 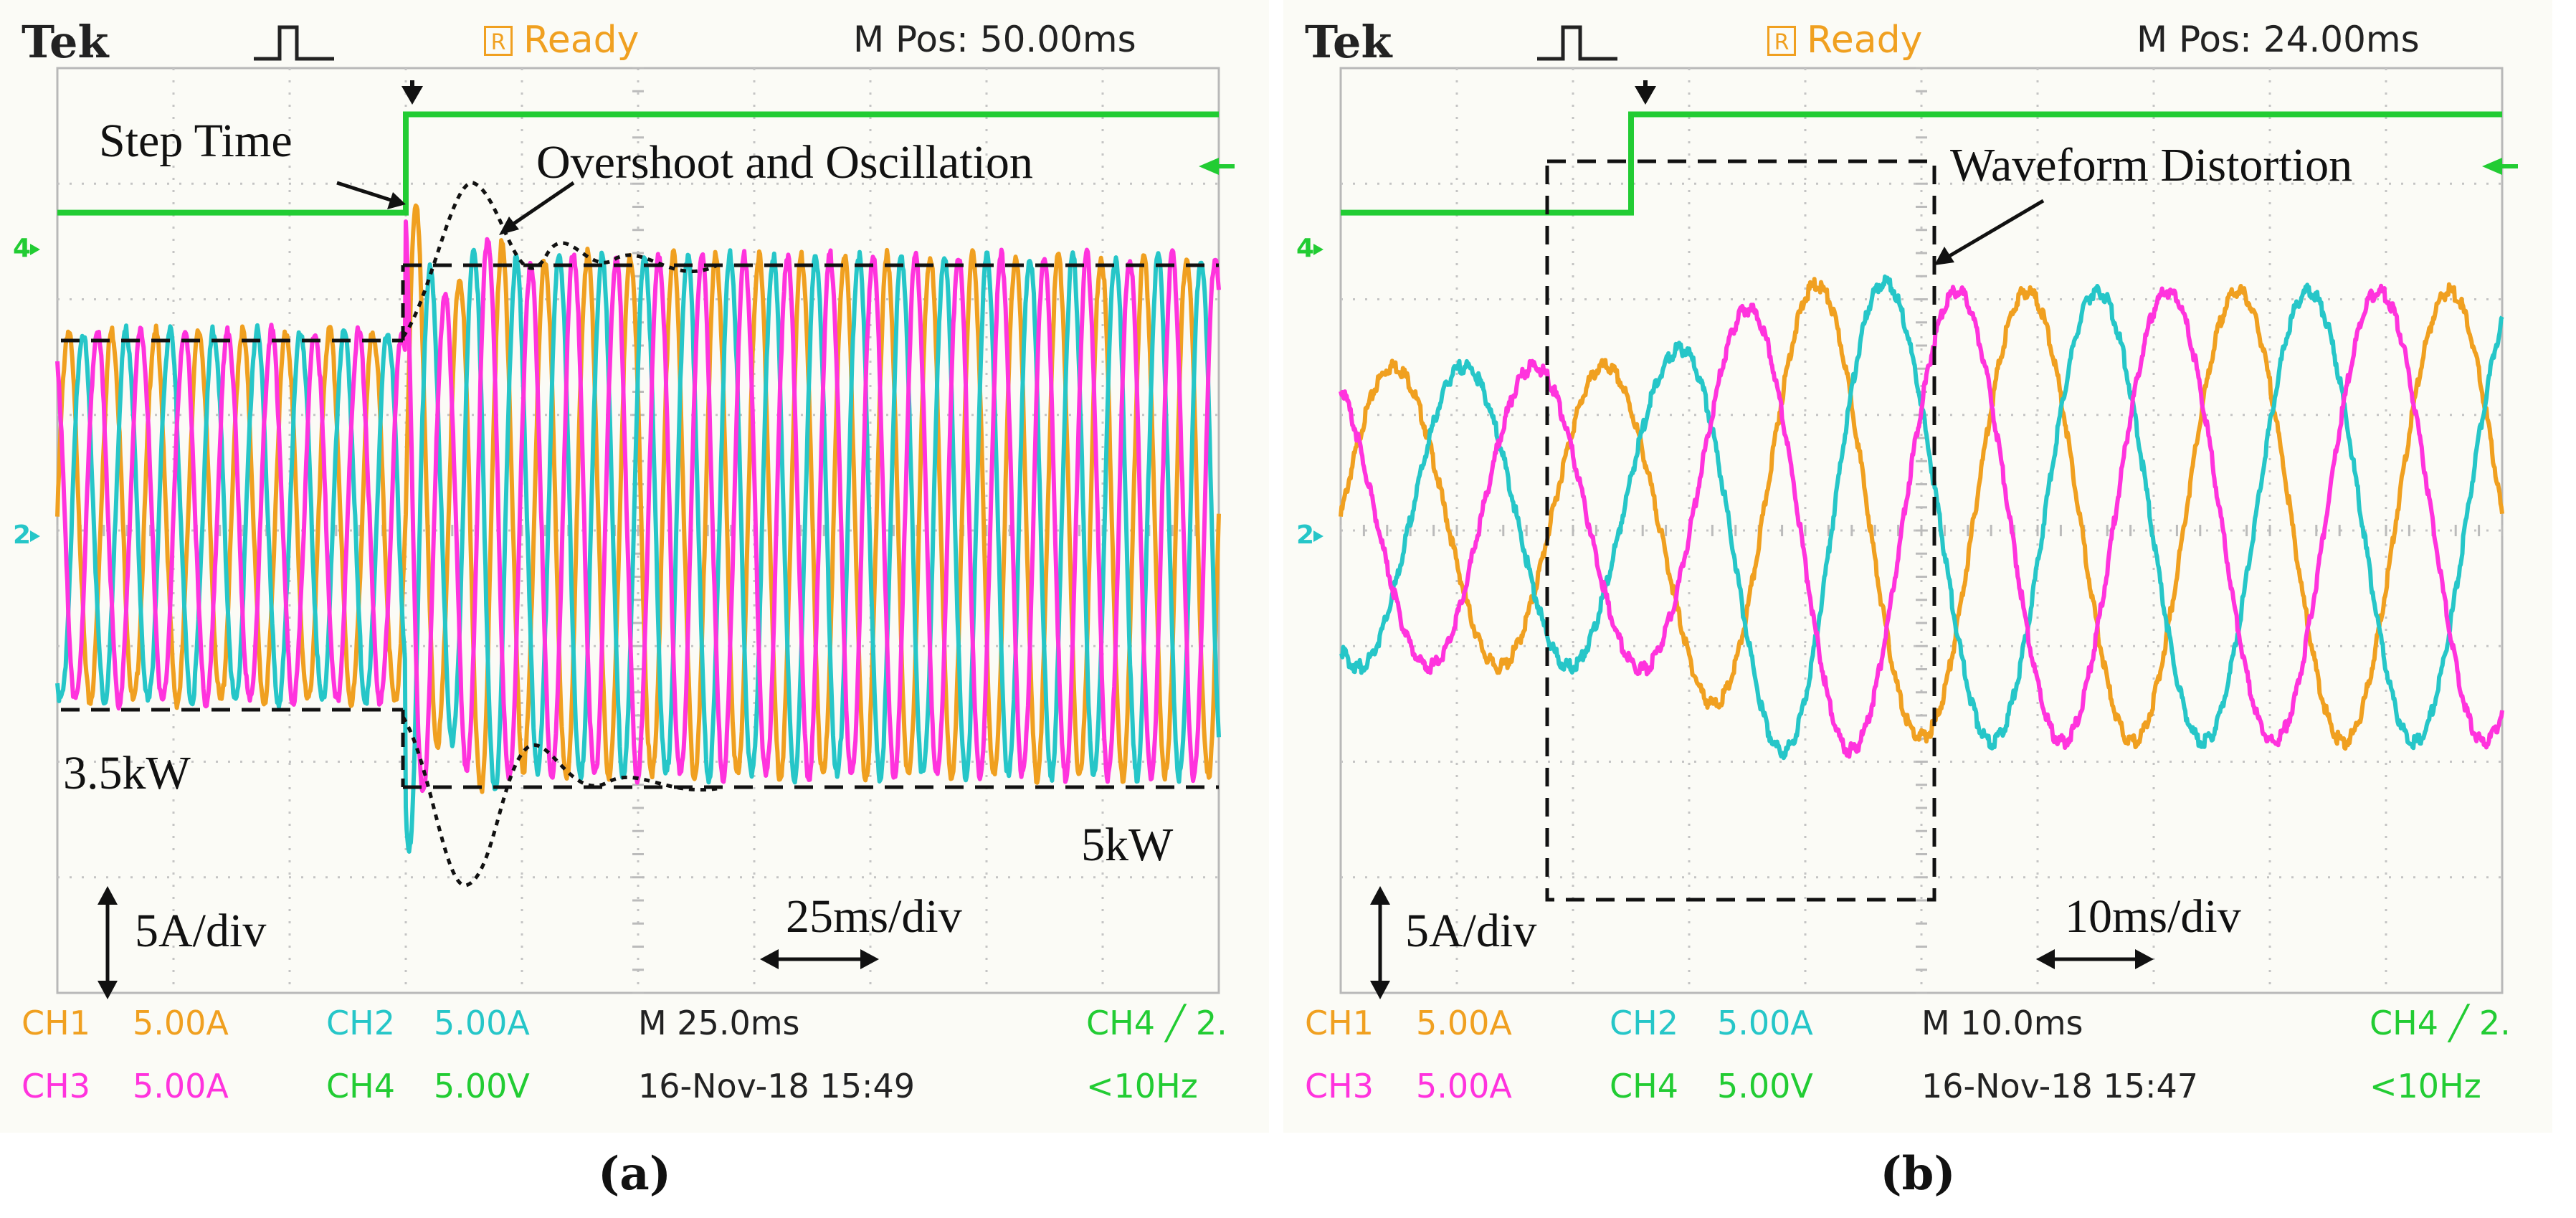 What do you see at coordinates (1740, 530) in the screenshot?
I see `distortion-box` at bounding box center [1740, 530].